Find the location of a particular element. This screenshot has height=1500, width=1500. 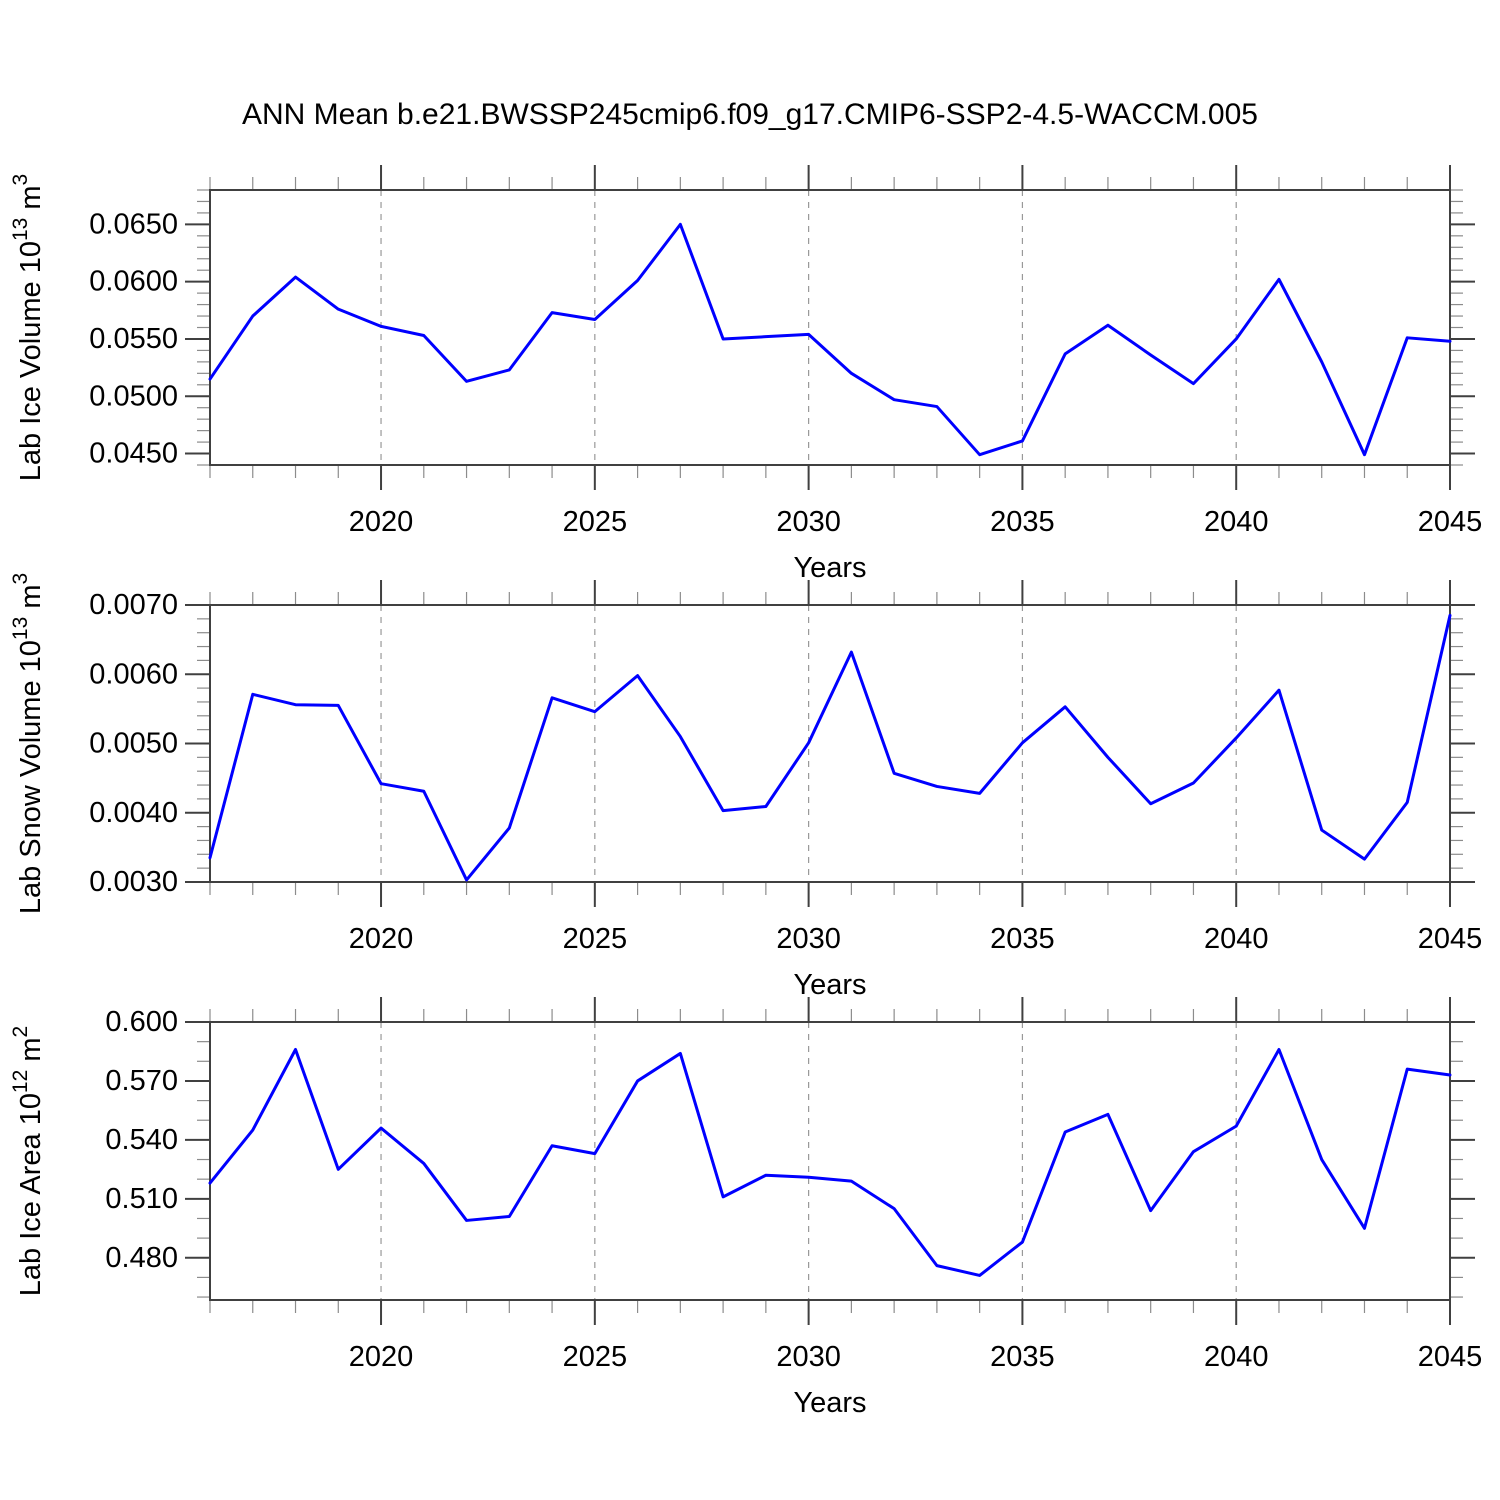

y-tick-label: 0.0070 is located at coordinates (133, 605).